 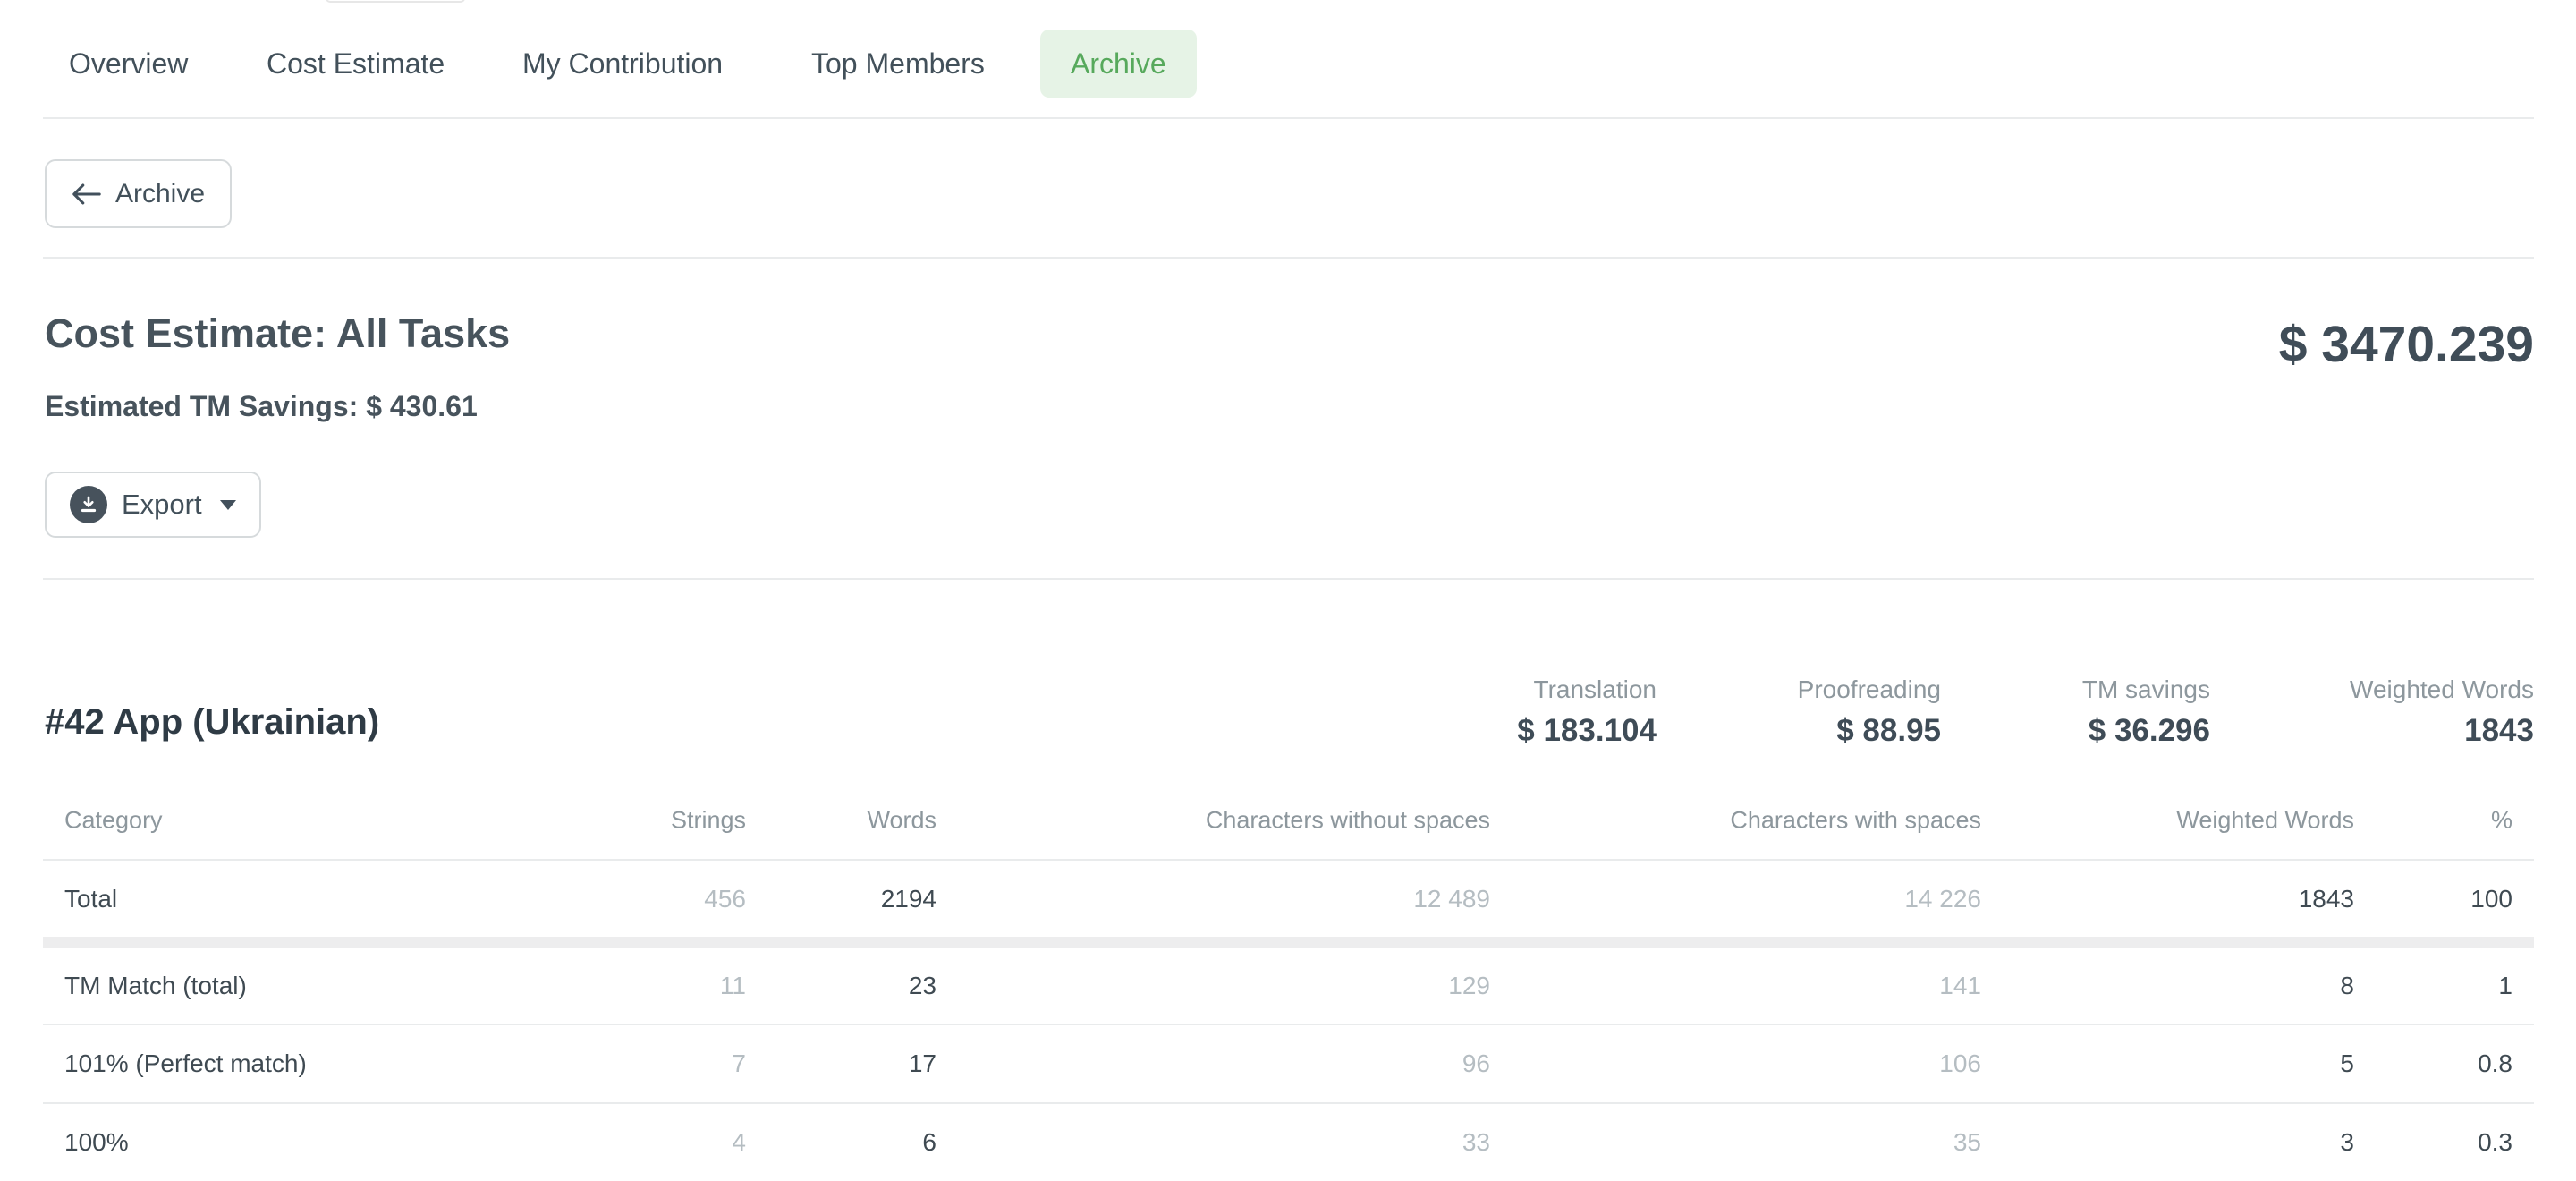 What do you see at coordinates (1960, 985) in the screenshot?
I see `cell-chars-with: 141` at bounding box center [1960, 985].